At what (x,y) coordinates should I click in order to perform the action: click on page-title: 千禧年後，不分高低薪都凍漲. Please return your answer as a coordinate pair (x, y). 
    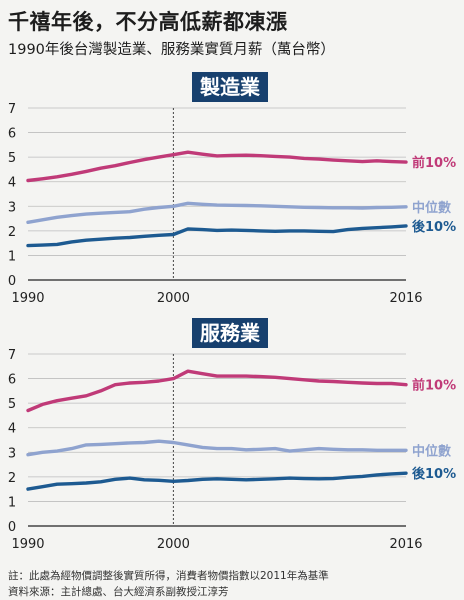
    Looking at the image, I should click on (148, 22).